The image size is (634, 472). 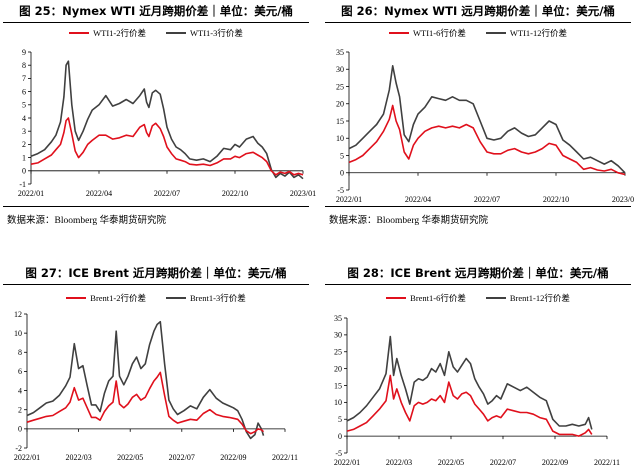 I want to click on y-tick-label: 6, so click(x=20, y=371).